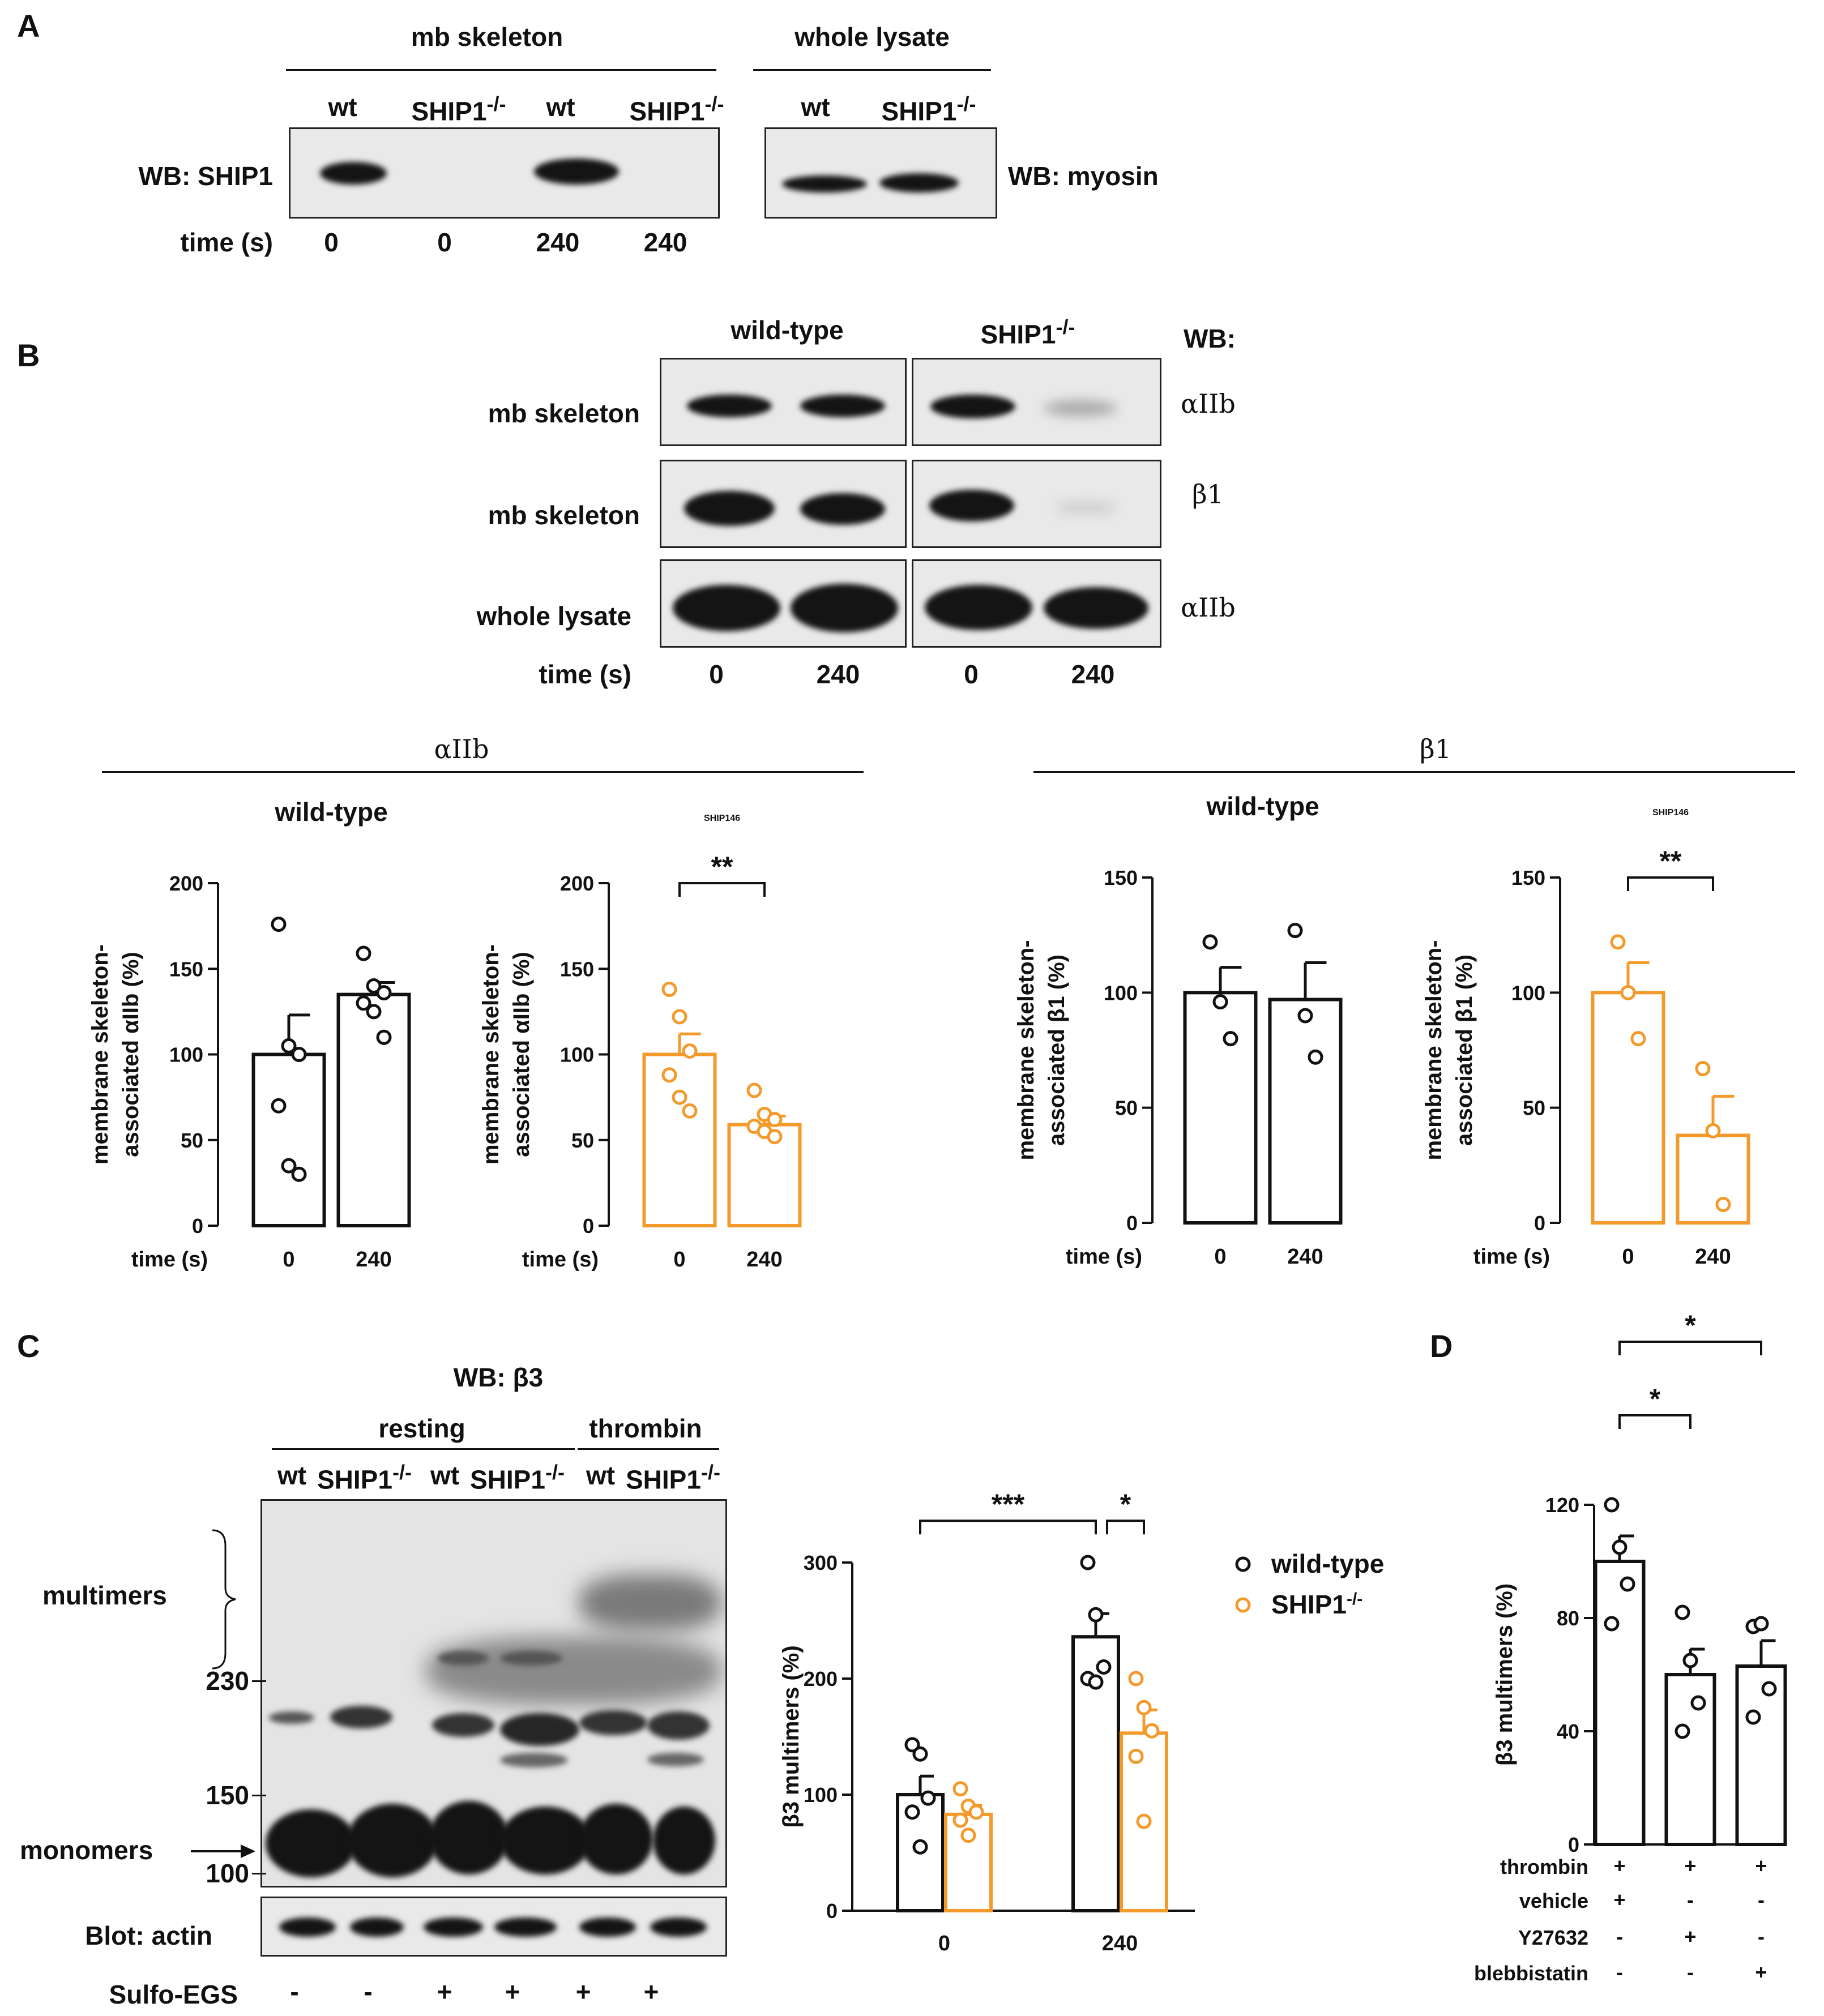  What do you see at coordinates (28, 1346) in the screenshot?
I see `panel-label-c: C` at bounding box center [28, 1346].